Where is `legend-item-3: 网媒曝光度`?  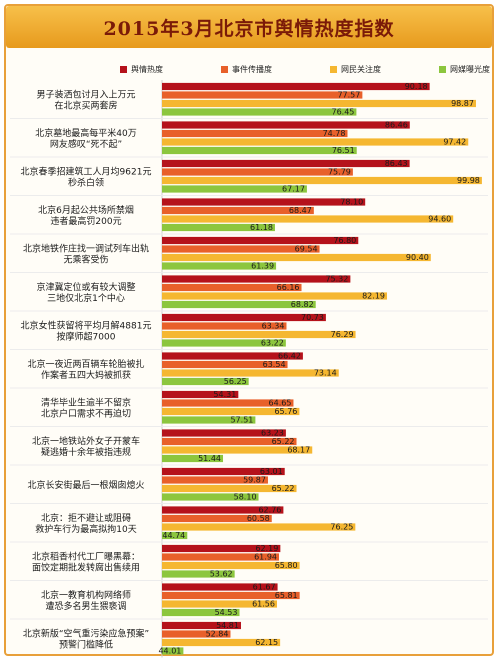
legend-item-3: 网媒曝光度 is located at coordinates (464, 69).